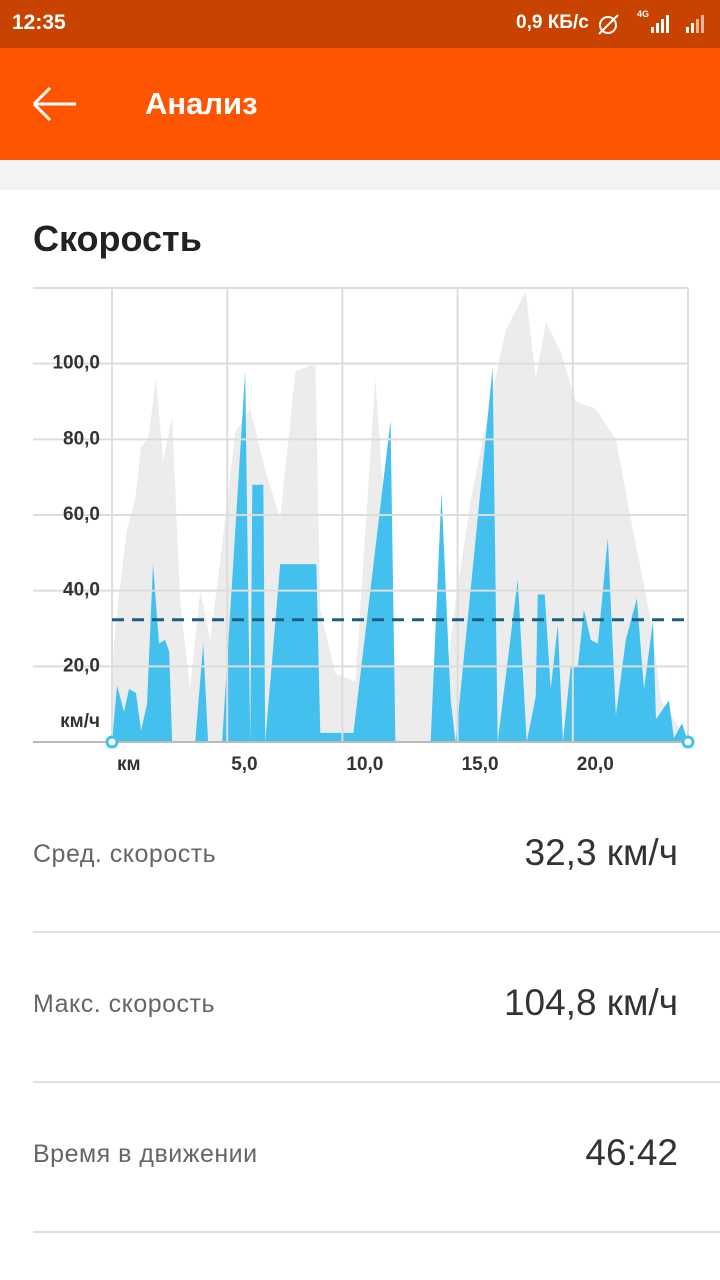 Image resolution: width=720 pixels, height=1280 pixels. I want to click on stat-value: 104,8 км/ч, so click(590, 1002).